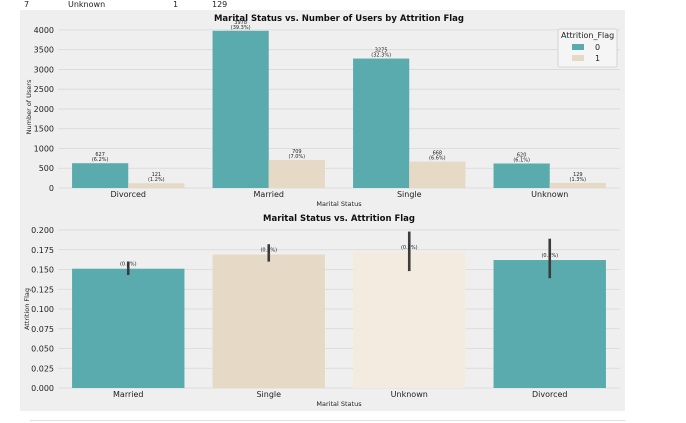  Describe the element at coordinates (578, 175) in the screenshot. I see `chart1-bar-value-label: 129` at that location.